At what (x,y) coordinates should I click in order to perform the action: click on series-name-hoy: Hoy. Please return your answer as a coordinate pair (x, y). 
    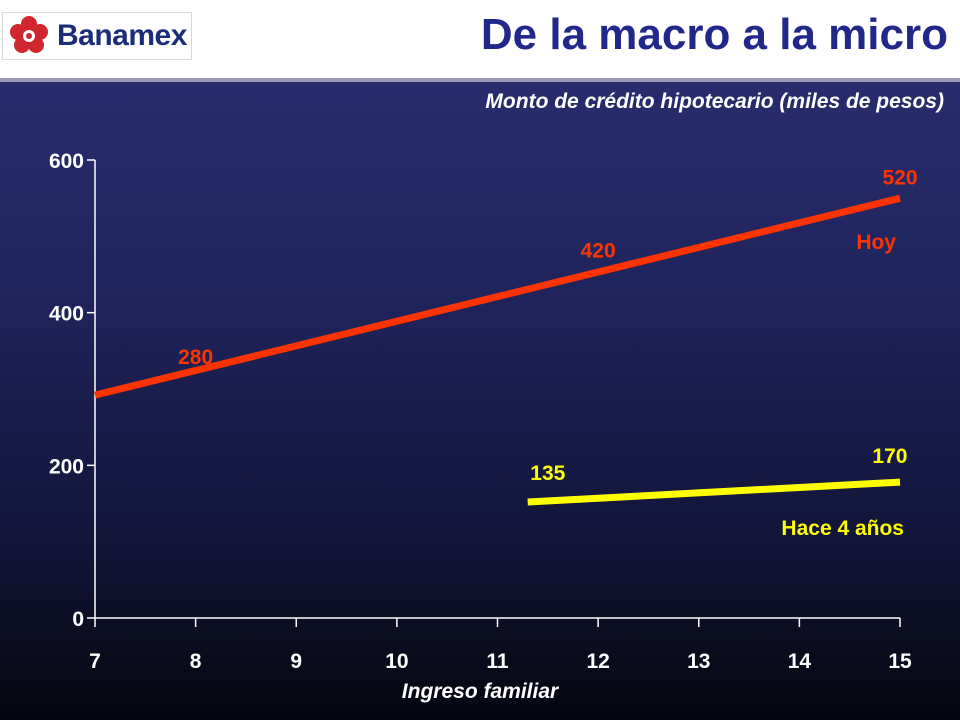
    Looking at the image, I should click on (876, 242).